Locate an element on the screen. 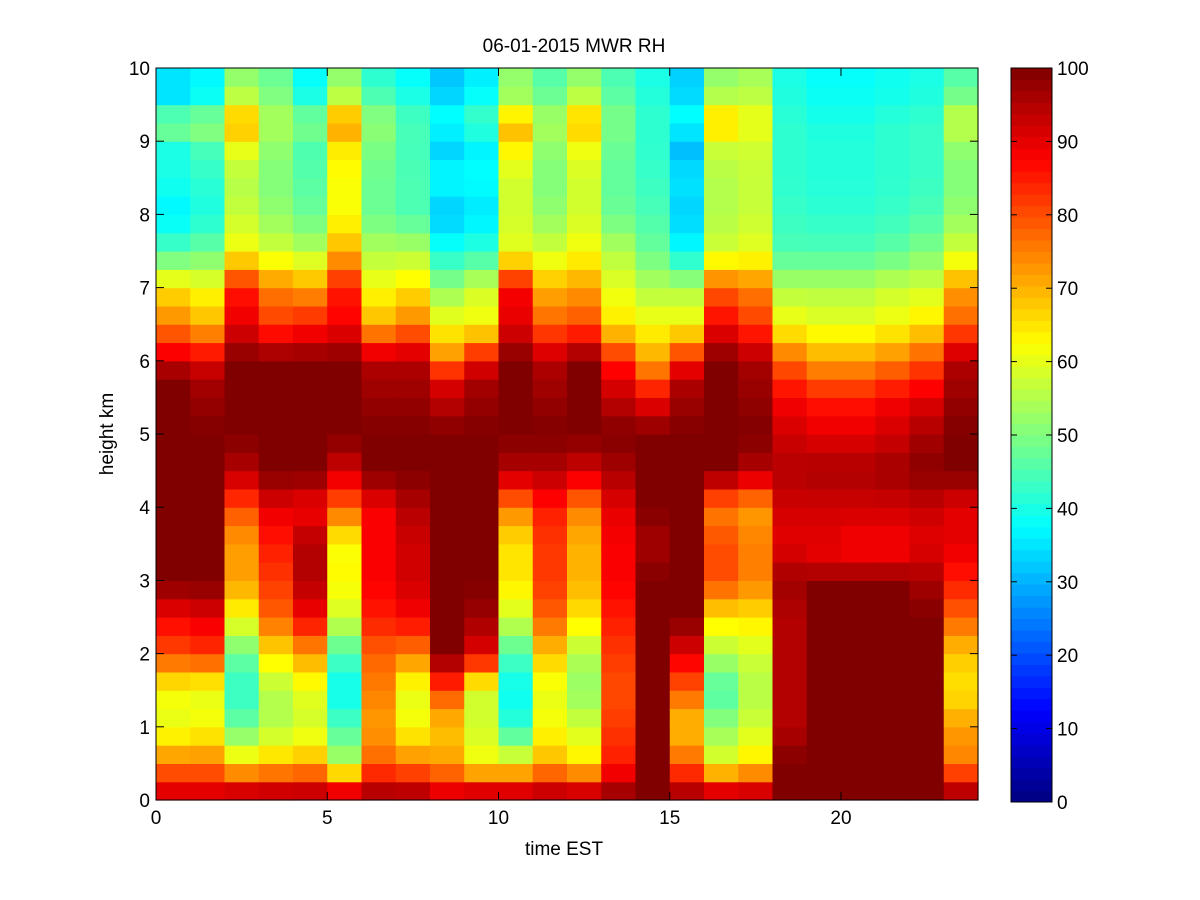  y-tick-label: 7 is located at coordinates (144, 289).